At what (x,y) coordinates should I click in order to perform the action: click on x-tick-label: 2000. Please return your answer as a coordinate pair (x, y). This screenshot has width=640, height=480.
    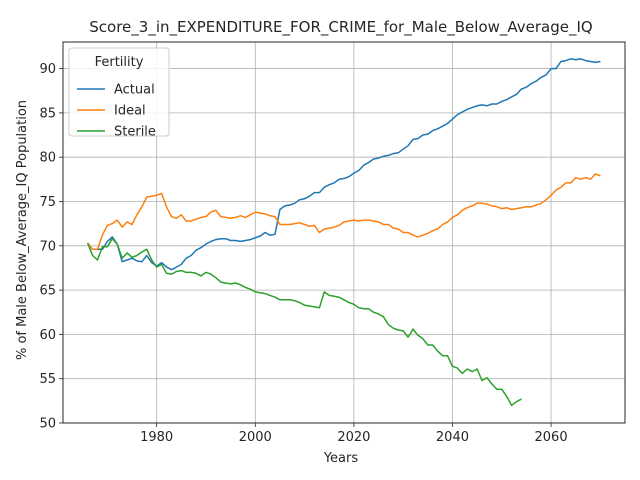
    Looking at the image, I should click on (255, 437).